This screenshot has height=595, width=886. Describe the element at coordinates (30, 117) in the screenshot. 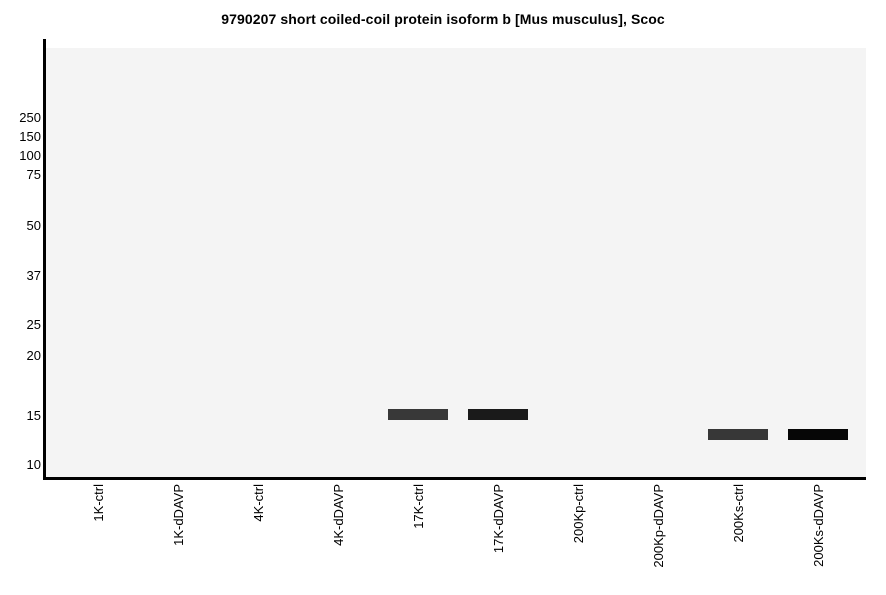

I see `y-tick-label: 250` at that location.